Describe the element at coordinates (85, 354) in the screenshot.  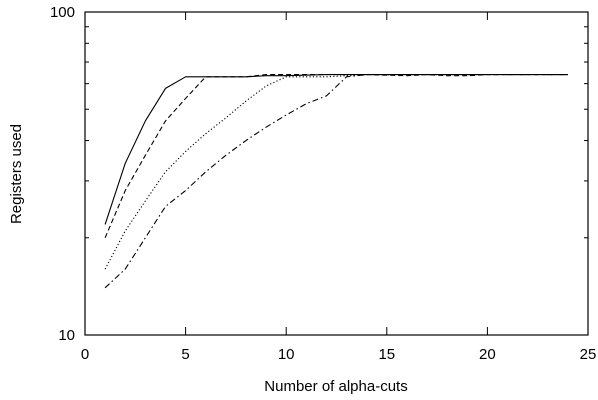
I see `x-tick-label: 0` at that location.